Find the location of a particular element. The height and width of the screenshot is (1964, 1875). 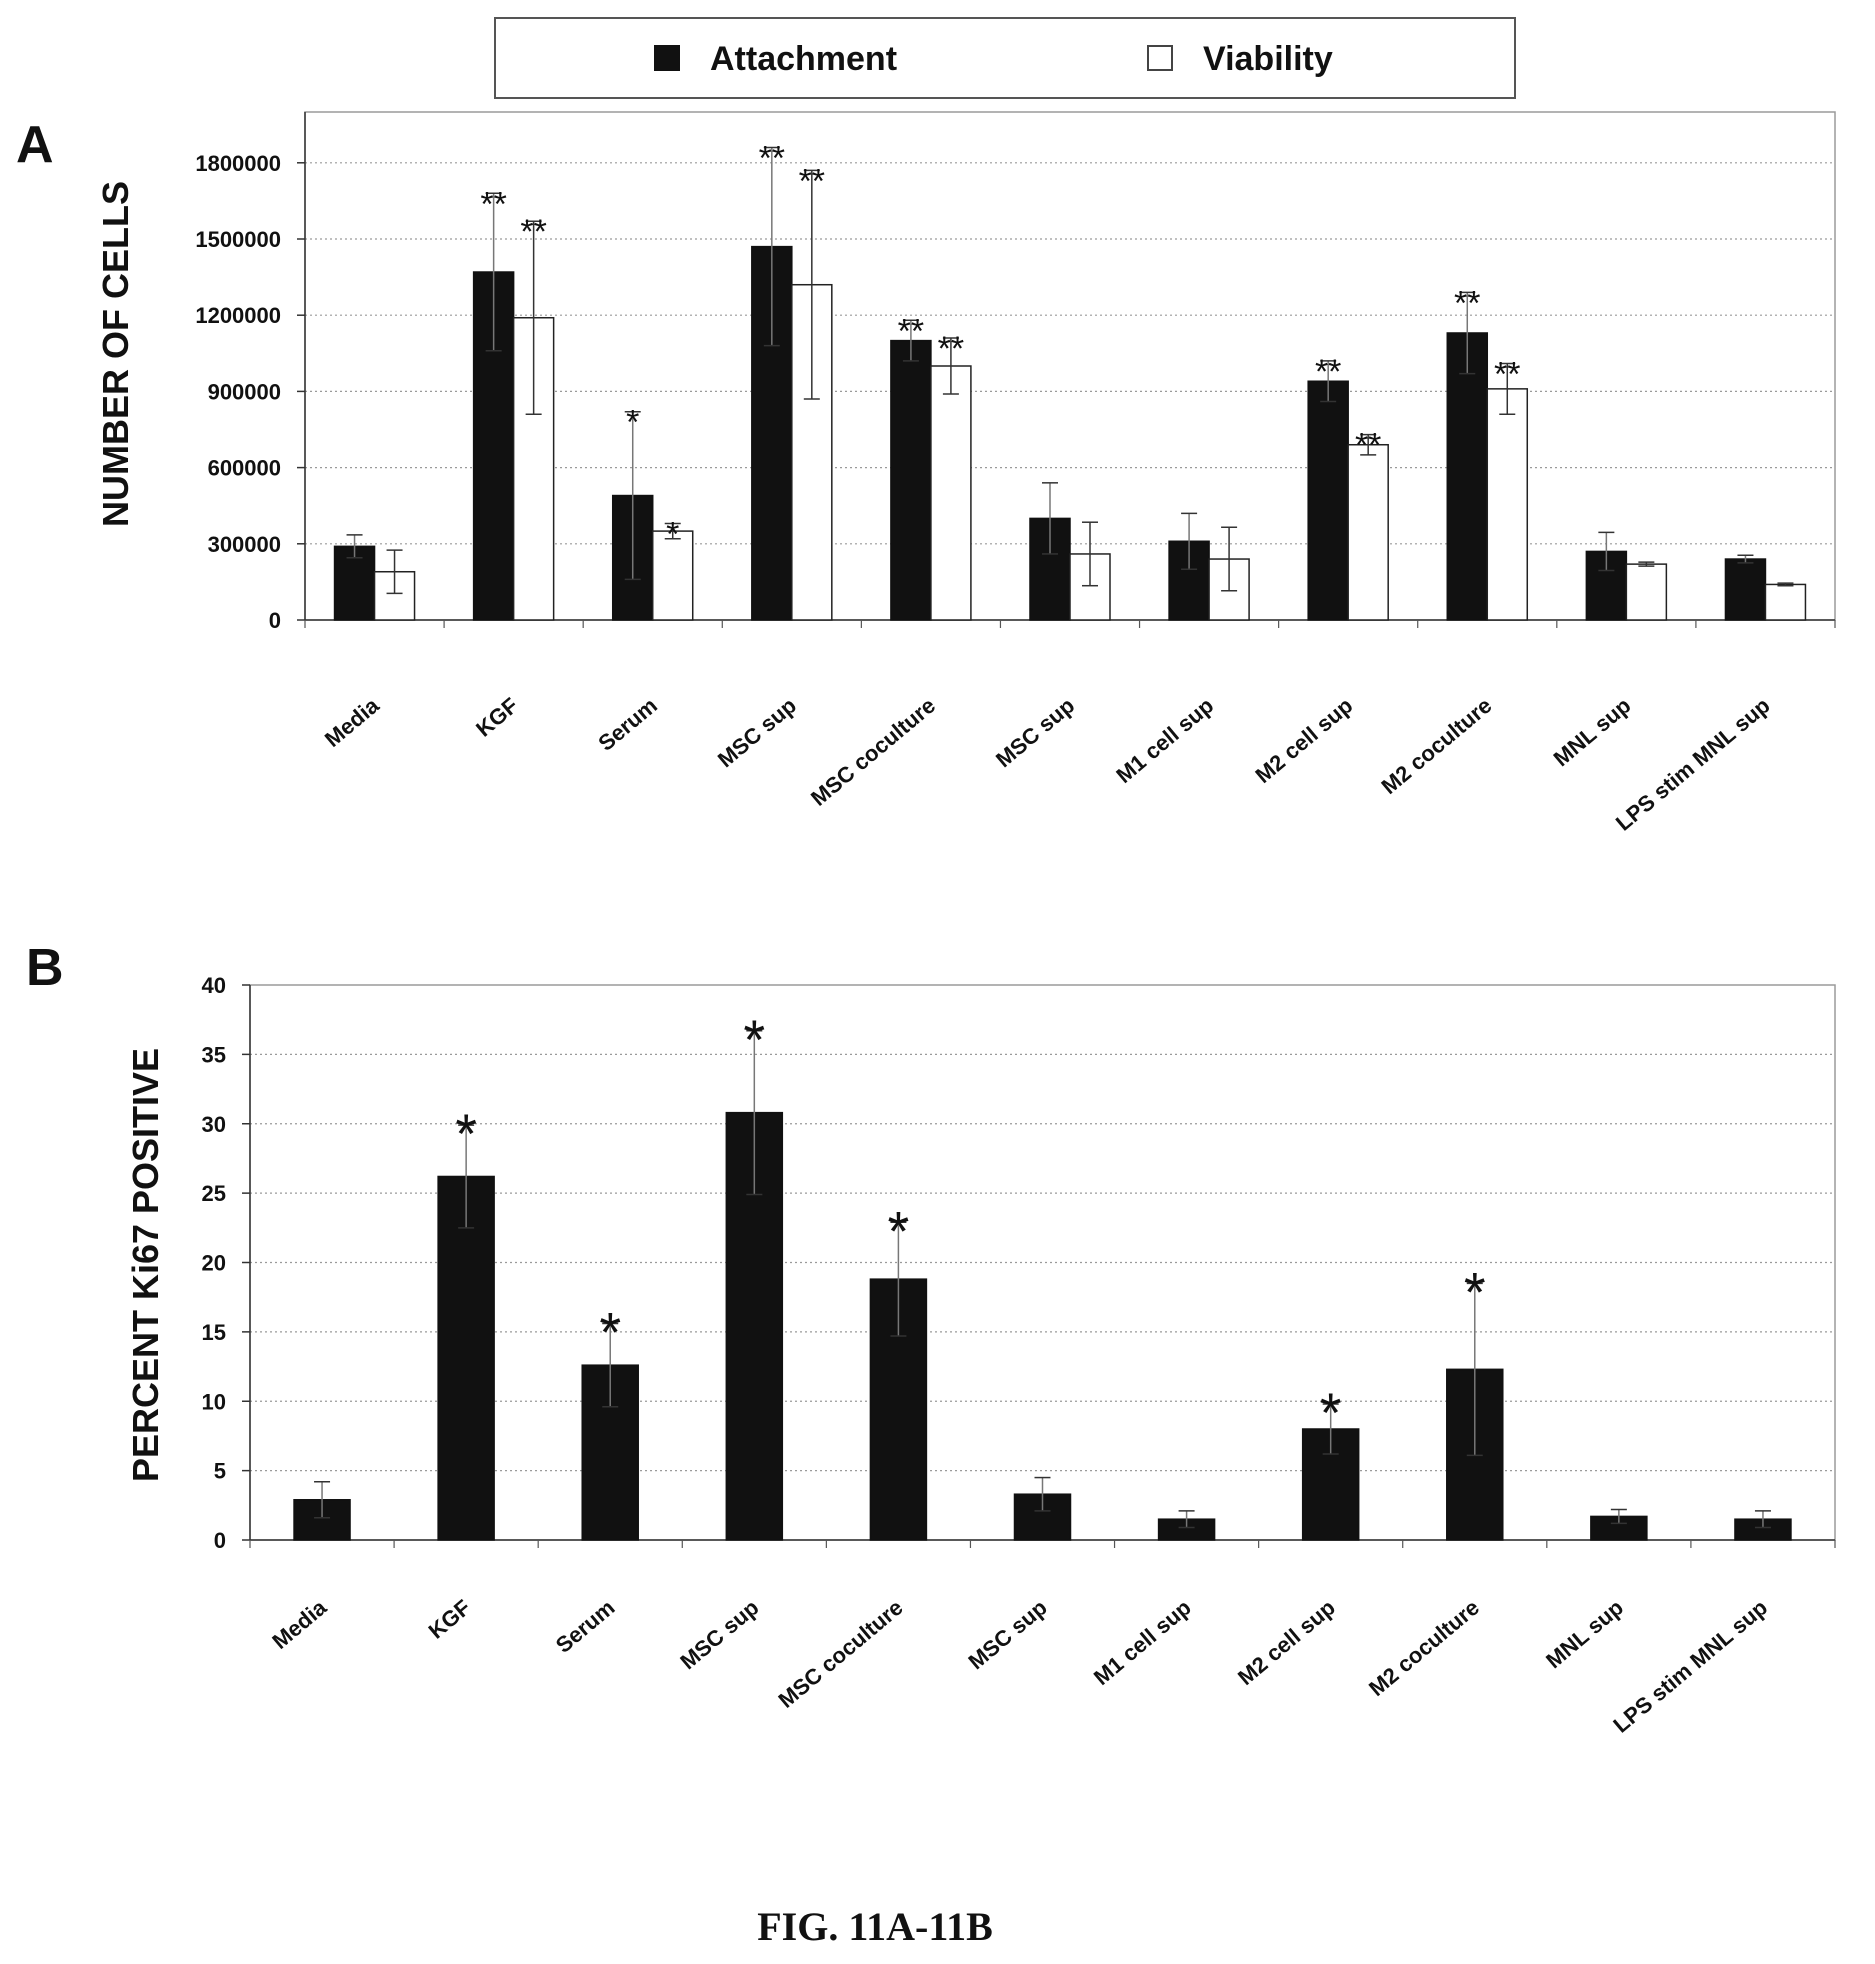

panel-a-letter: A is located at coordinates (35, 145).